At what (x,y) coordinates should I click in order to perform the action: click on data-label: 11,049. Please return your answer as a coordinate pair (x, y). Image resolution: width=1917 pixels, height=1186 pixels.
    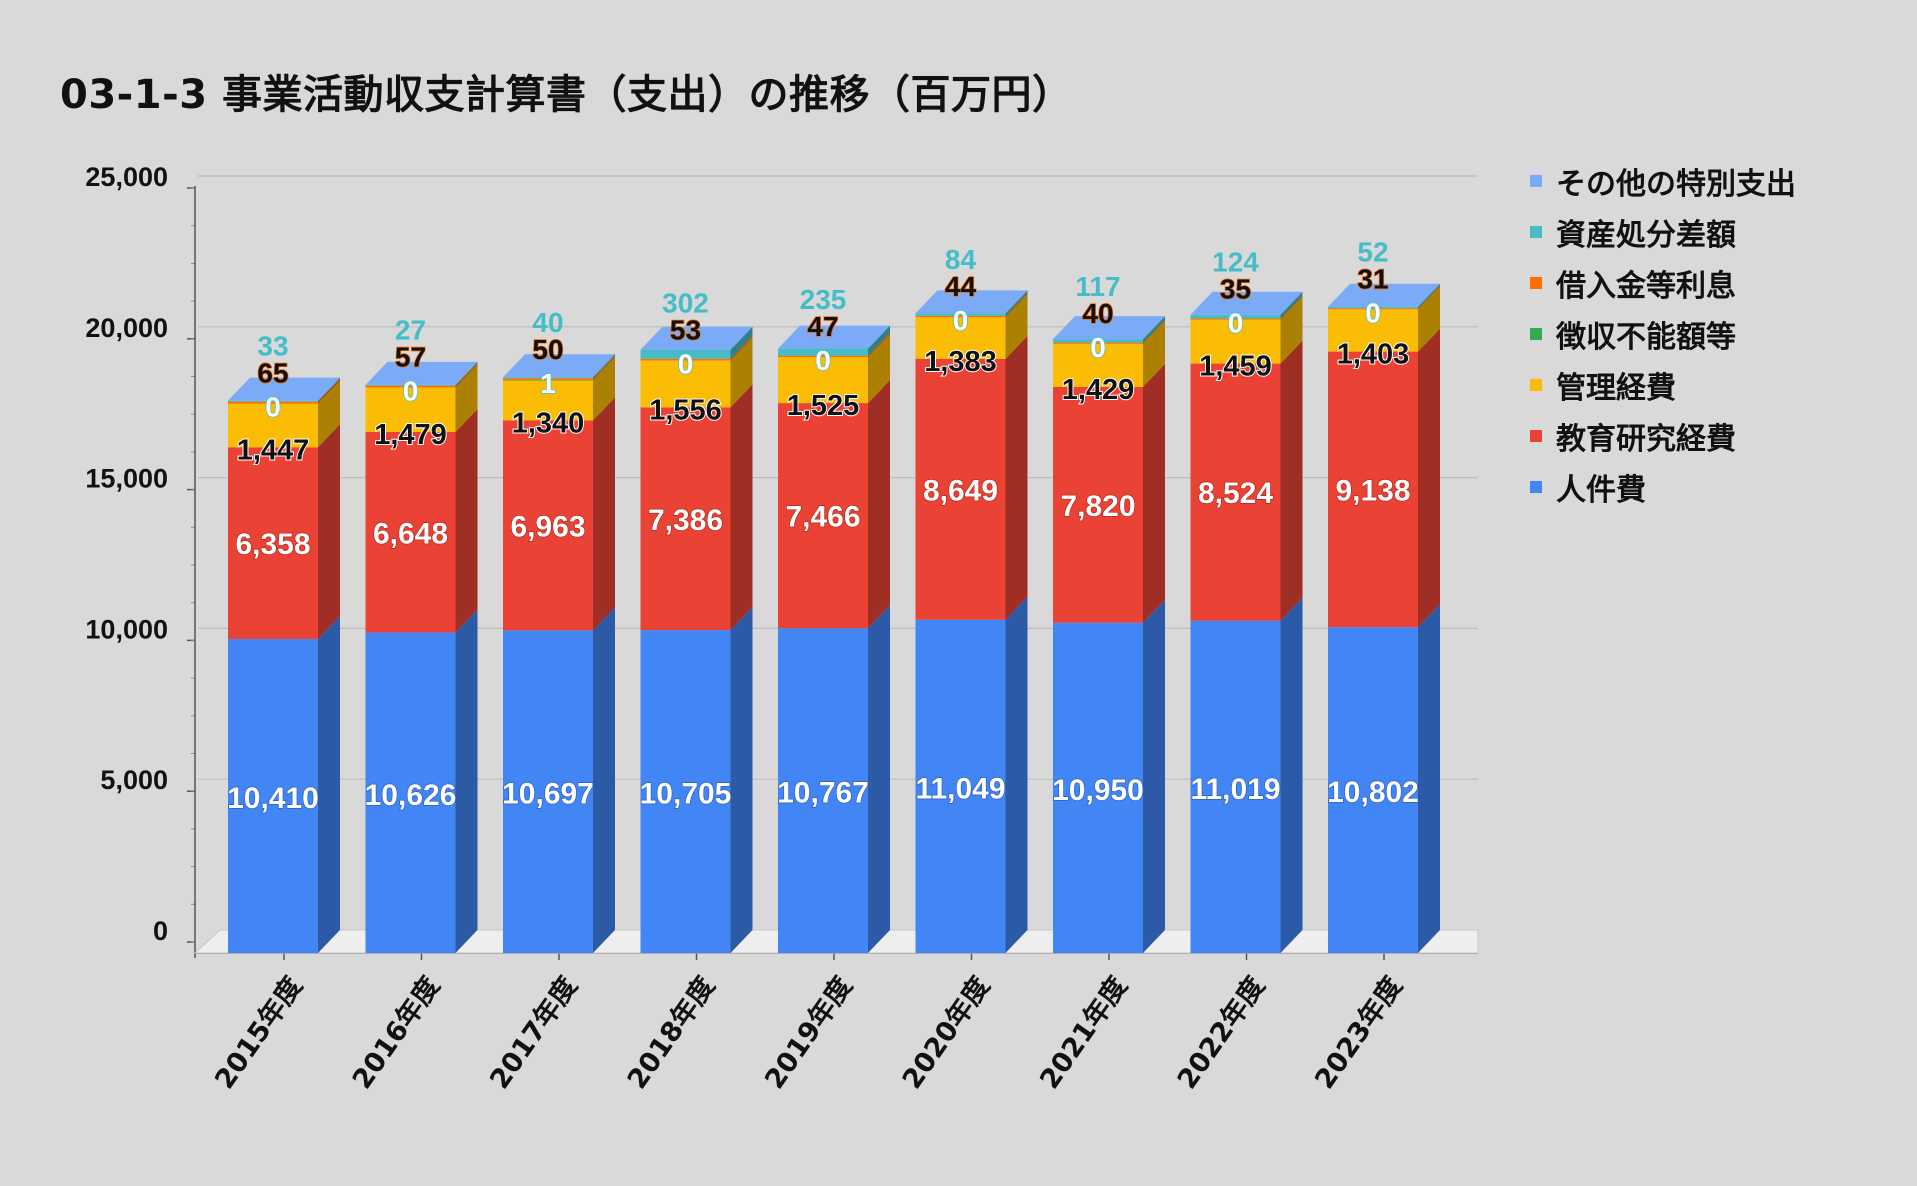
    Looking at the image, I should click on (960, 788).